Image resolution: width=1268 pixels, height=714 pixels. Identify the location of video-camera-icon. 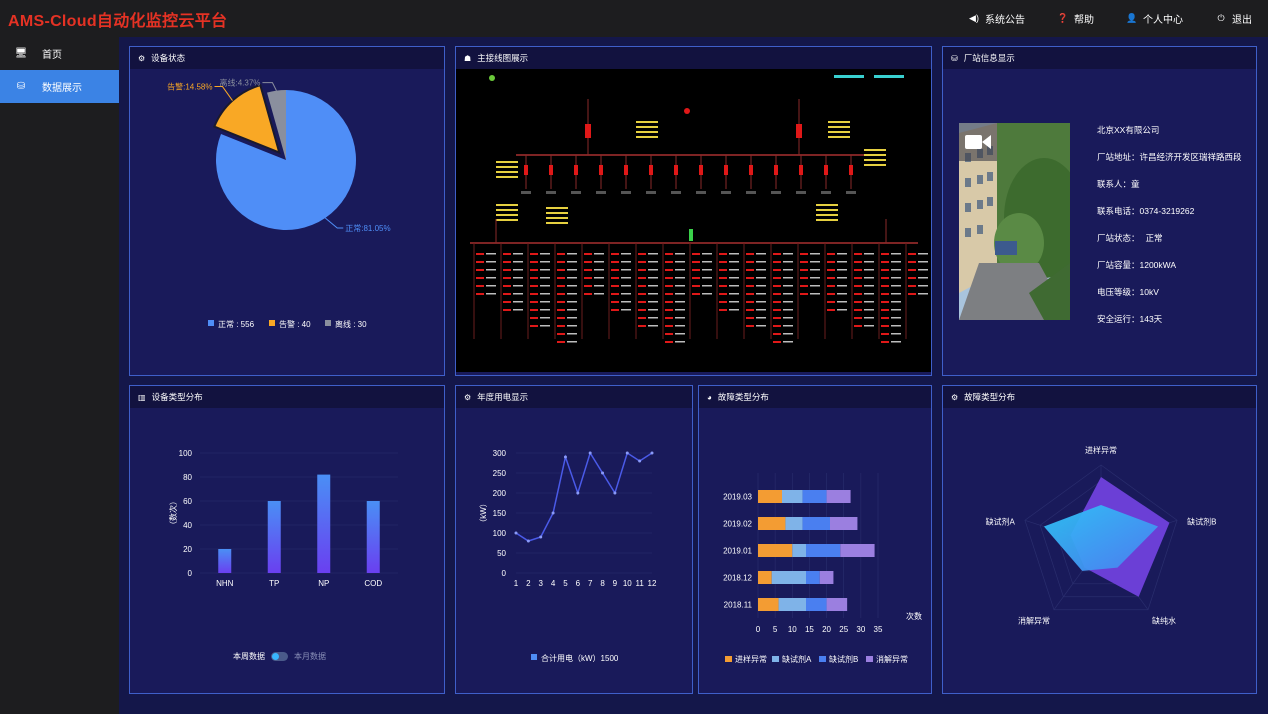
(978, 142).